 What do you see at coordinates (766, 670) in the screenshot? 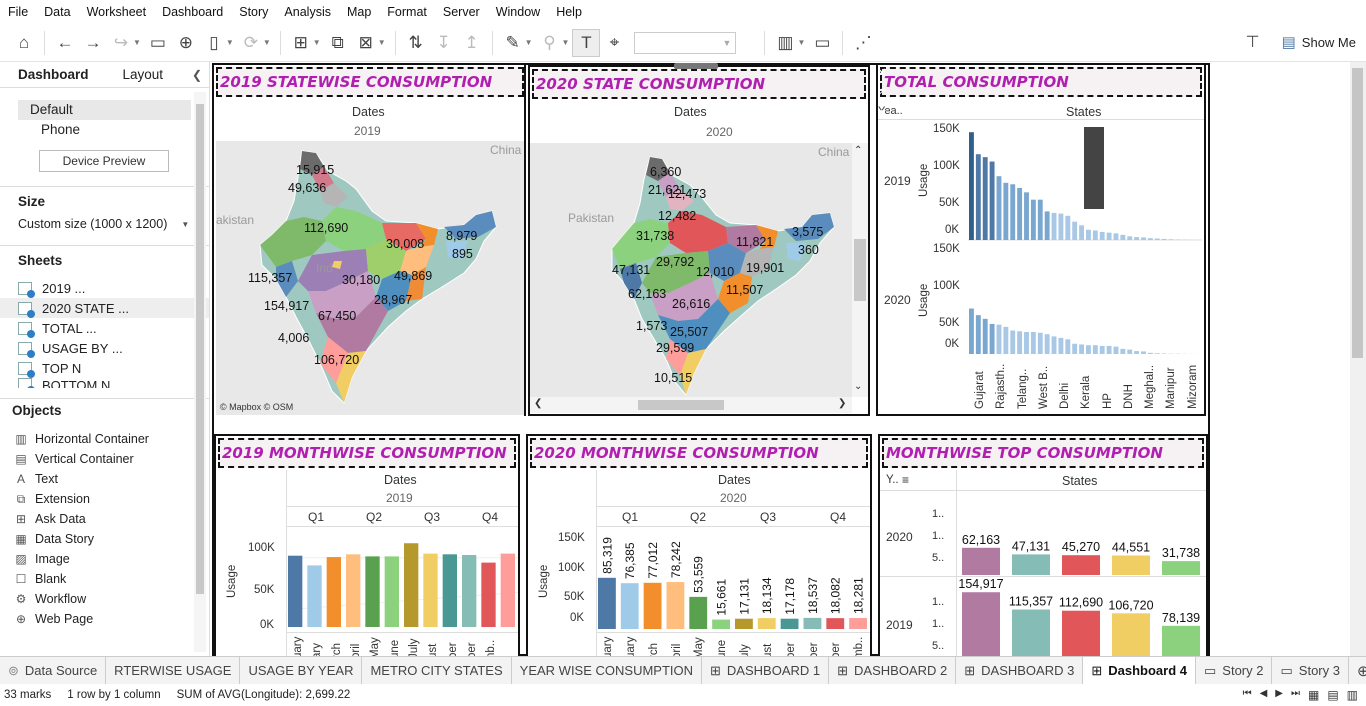
I see `tab-dashboard: ⊞ DASHBOARD 1` at bounding box center [766, 670].